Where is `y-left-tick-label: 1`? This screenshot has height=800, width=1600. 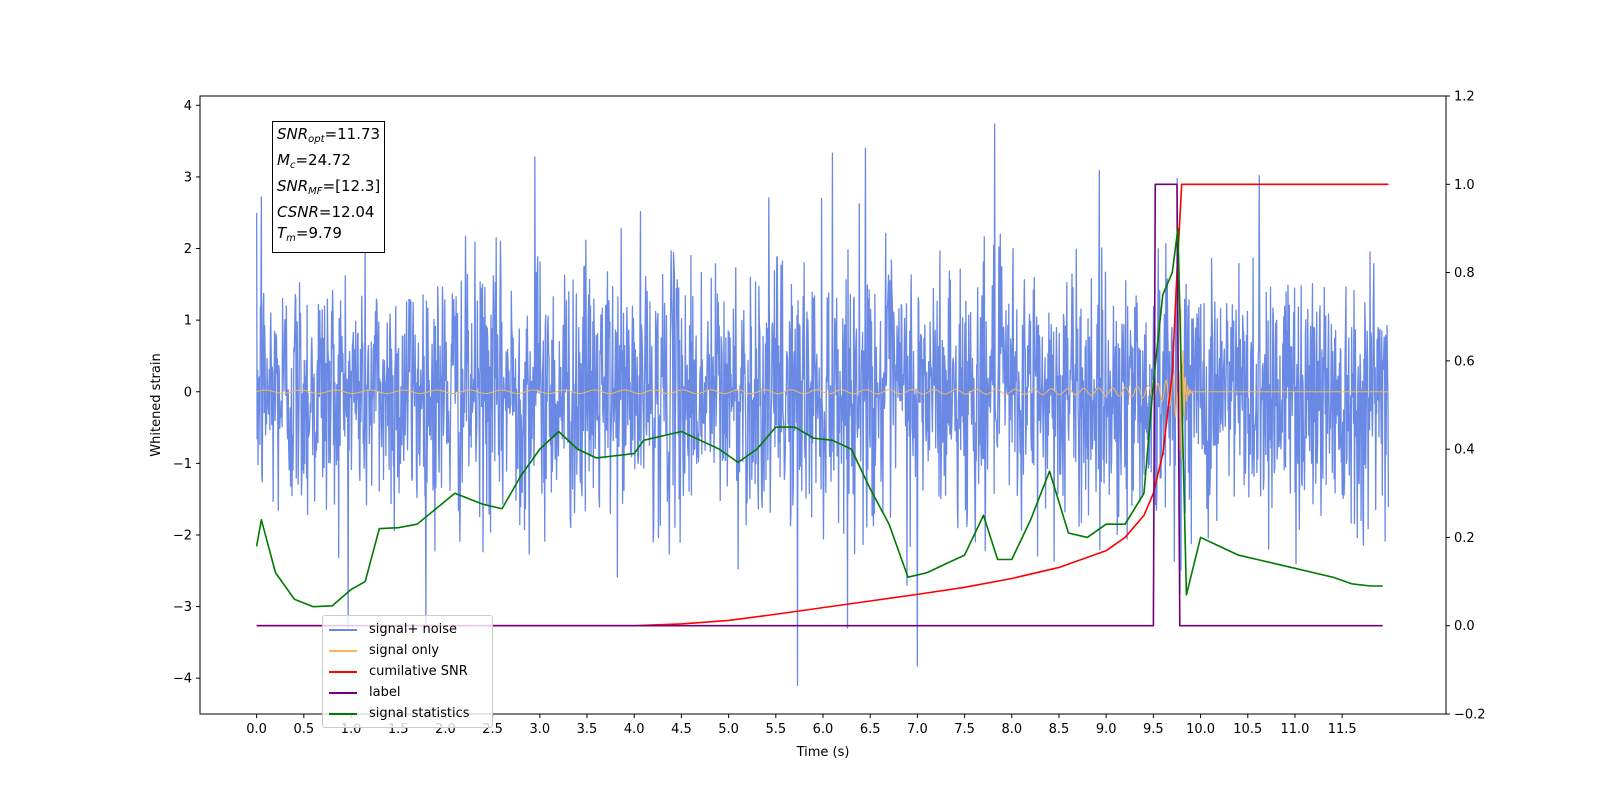 y-left-tick-label: 1 is located at coordinates (188, 321).